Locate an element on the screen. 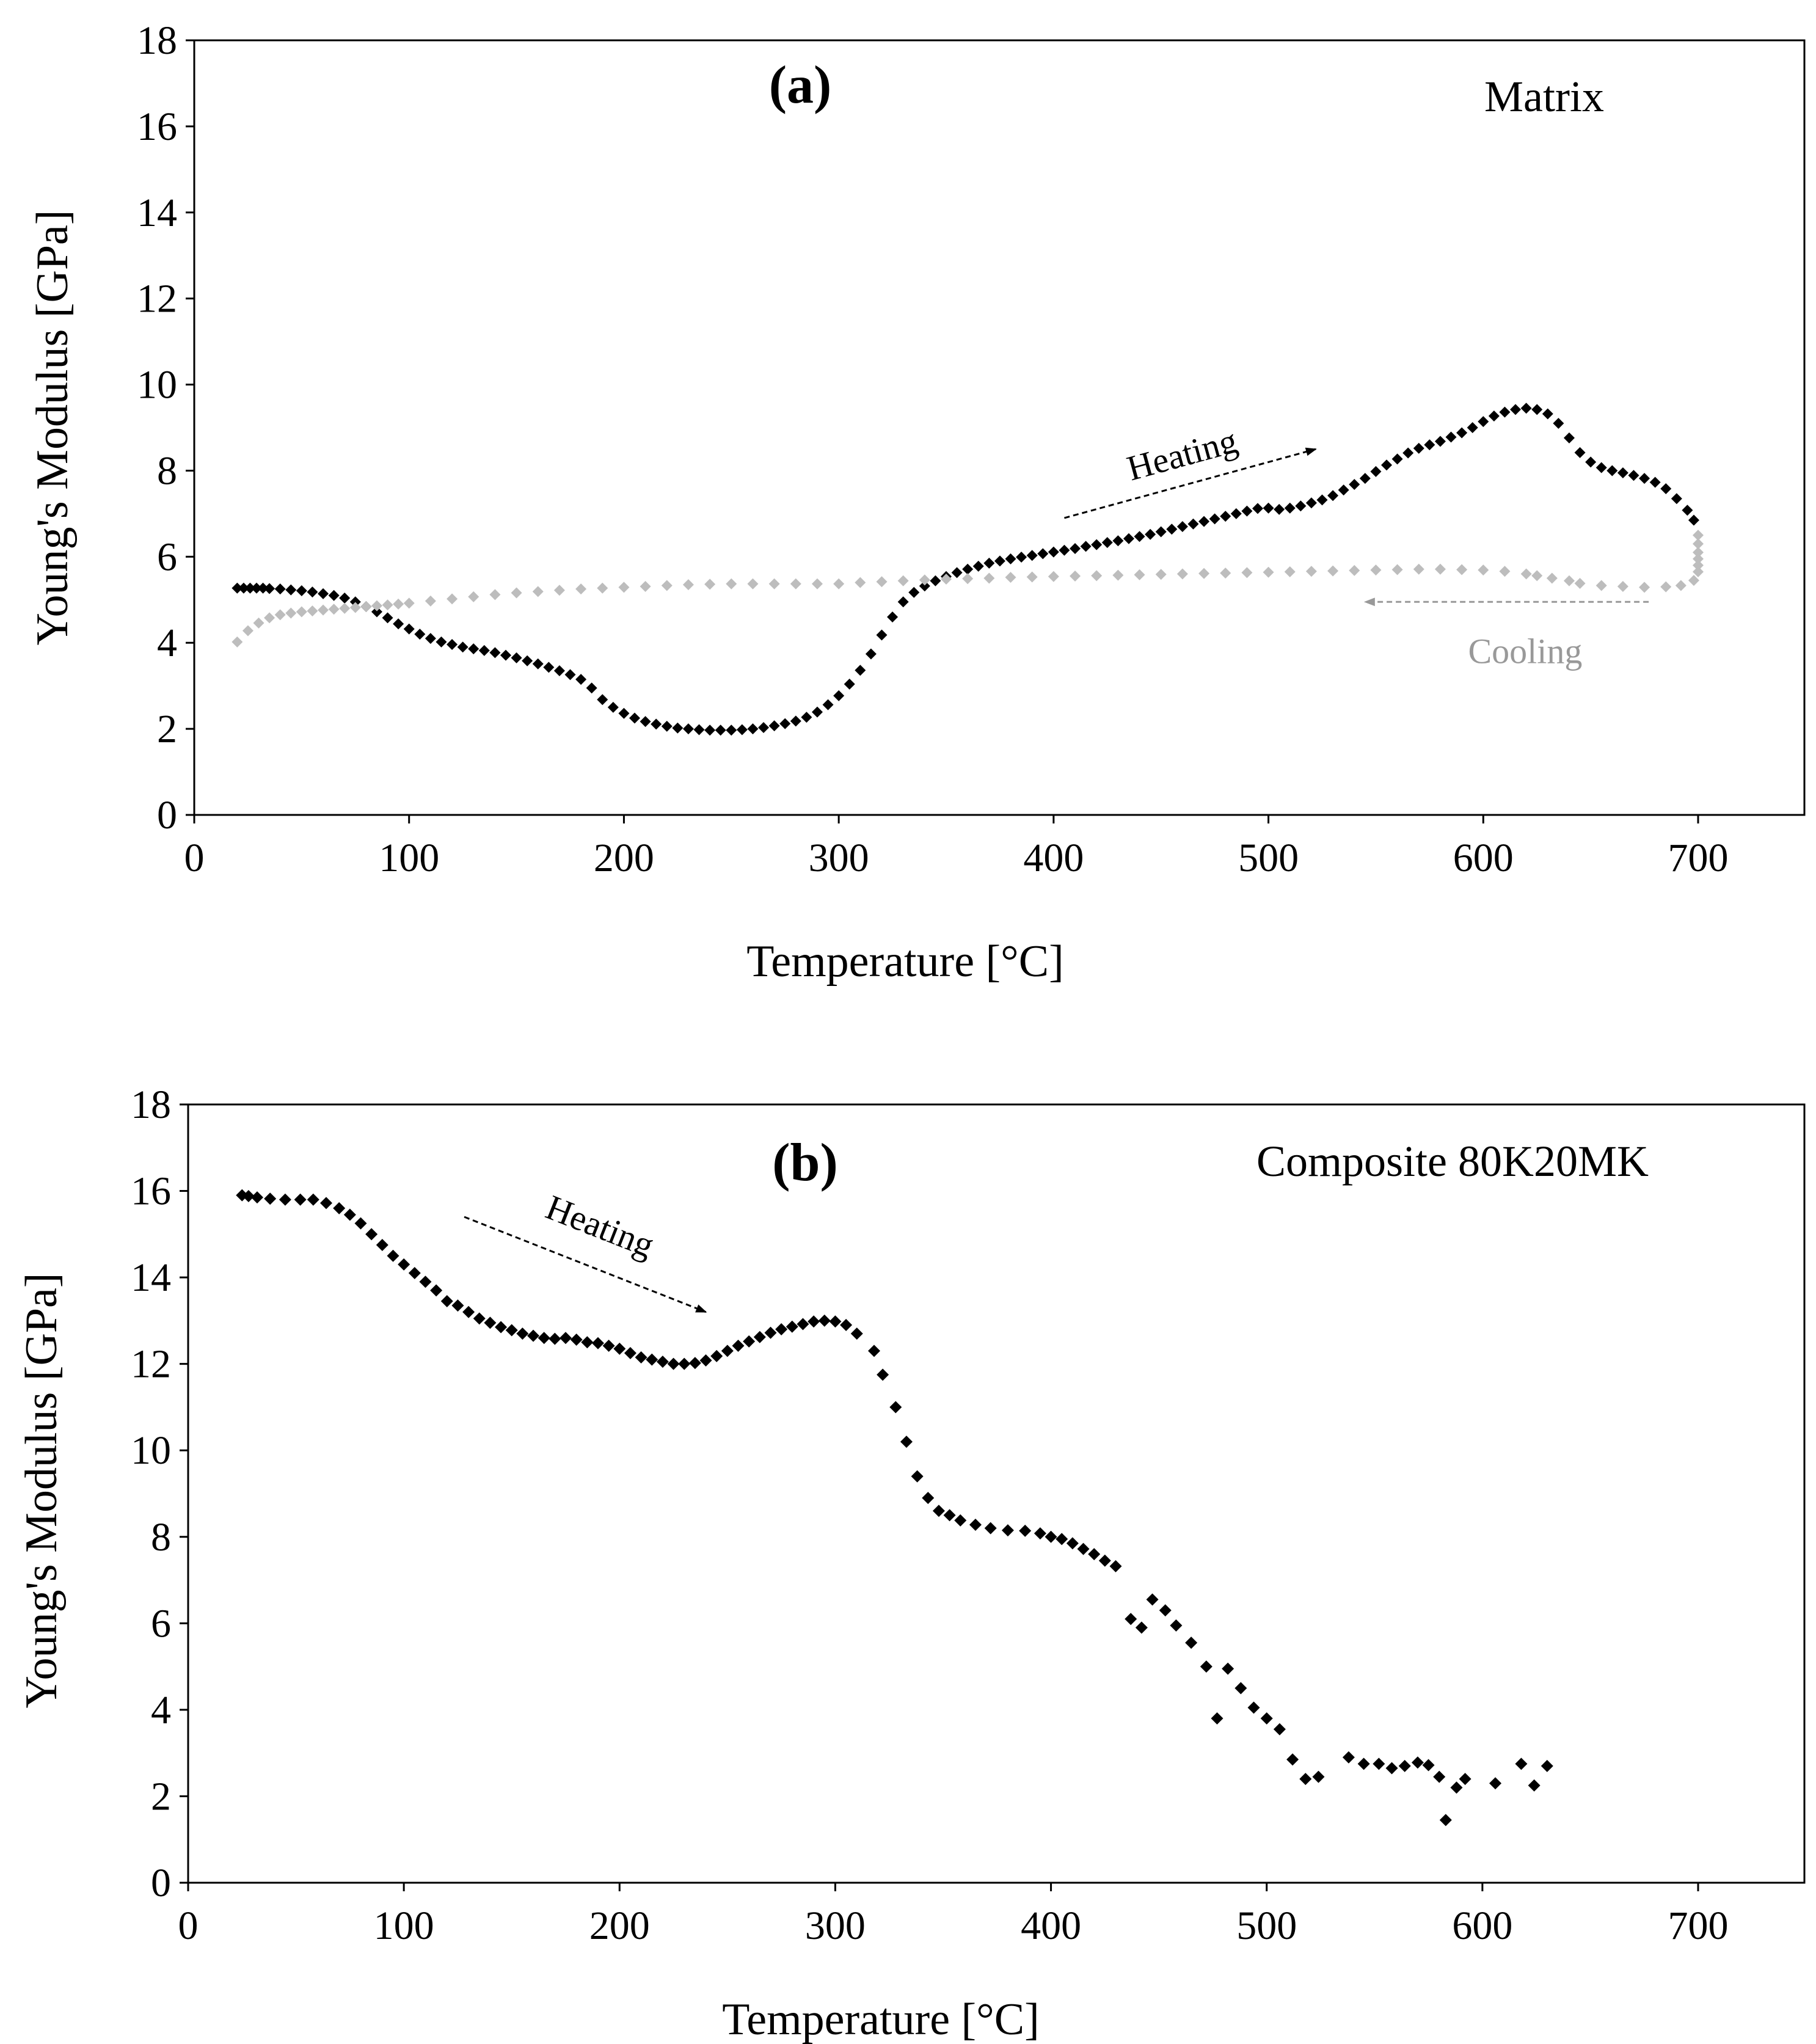  y-tick-label: 4 is located at coordinates (167, 643).